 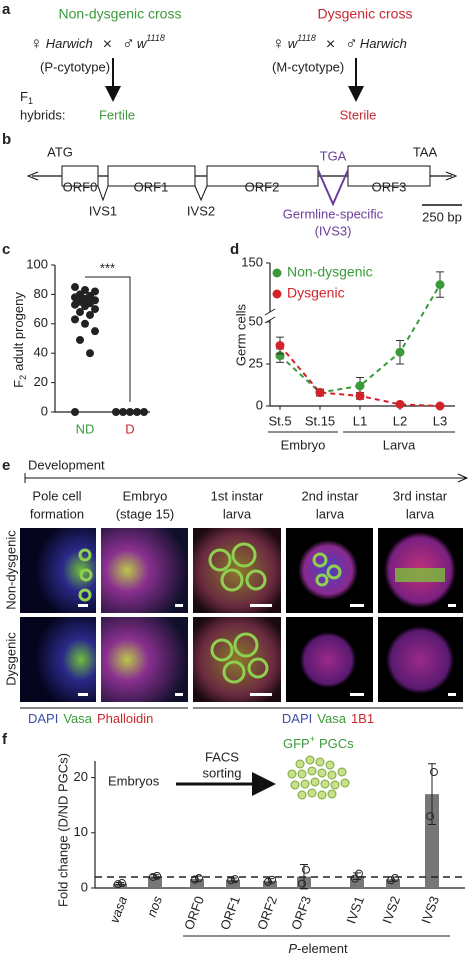 I want to click on annotation: GFP+ PGCs, so click(x=318, y=742).